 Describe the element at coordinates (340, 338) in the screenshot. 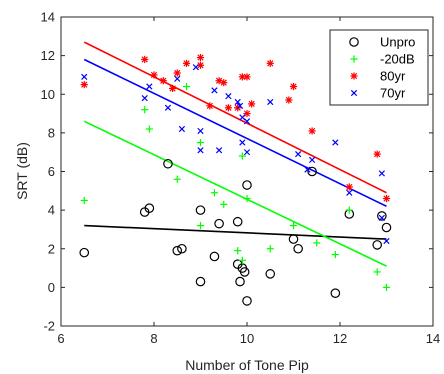

I see `x-tick-label: 12` at that location.